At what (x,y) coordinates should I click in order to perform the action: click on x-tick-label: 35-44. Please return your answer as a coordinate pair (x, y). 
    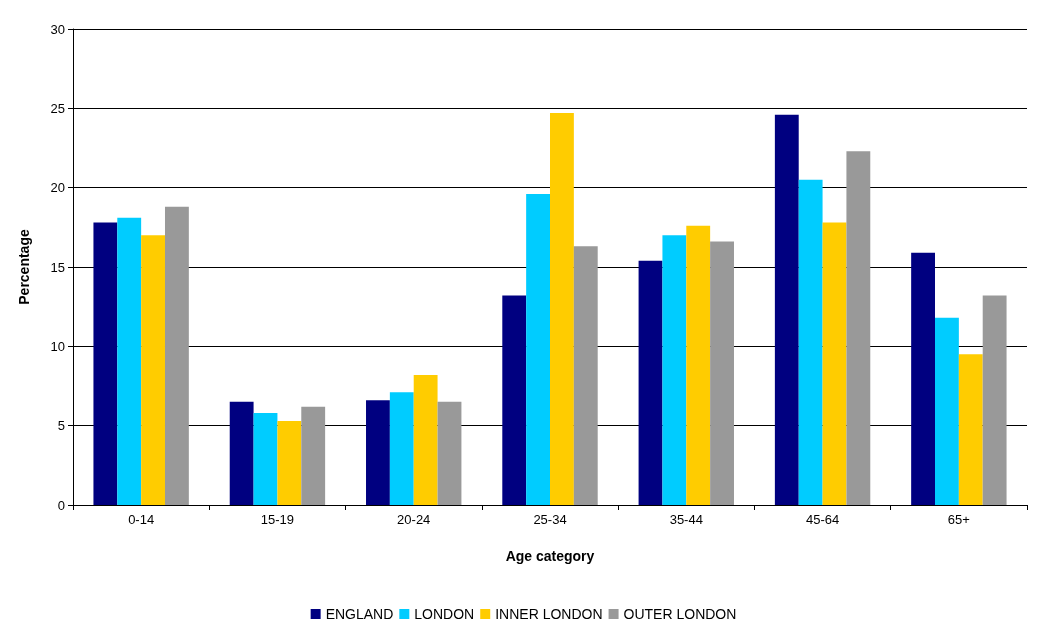
    Looking at the image, I should click on (686, 519).